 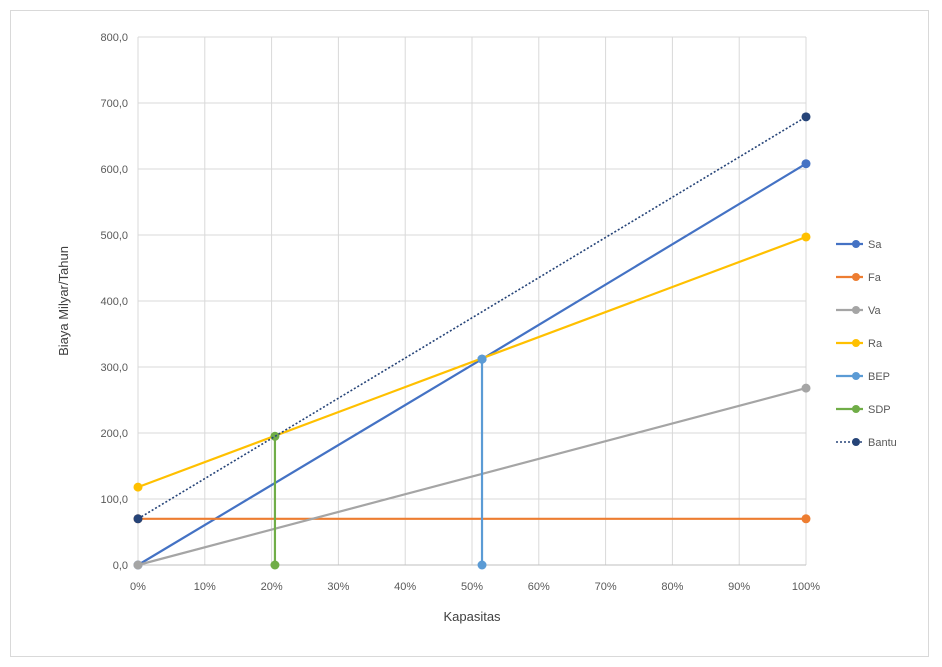 I want to click on legend-label-fa: Fa, so click(x=875, y=278).